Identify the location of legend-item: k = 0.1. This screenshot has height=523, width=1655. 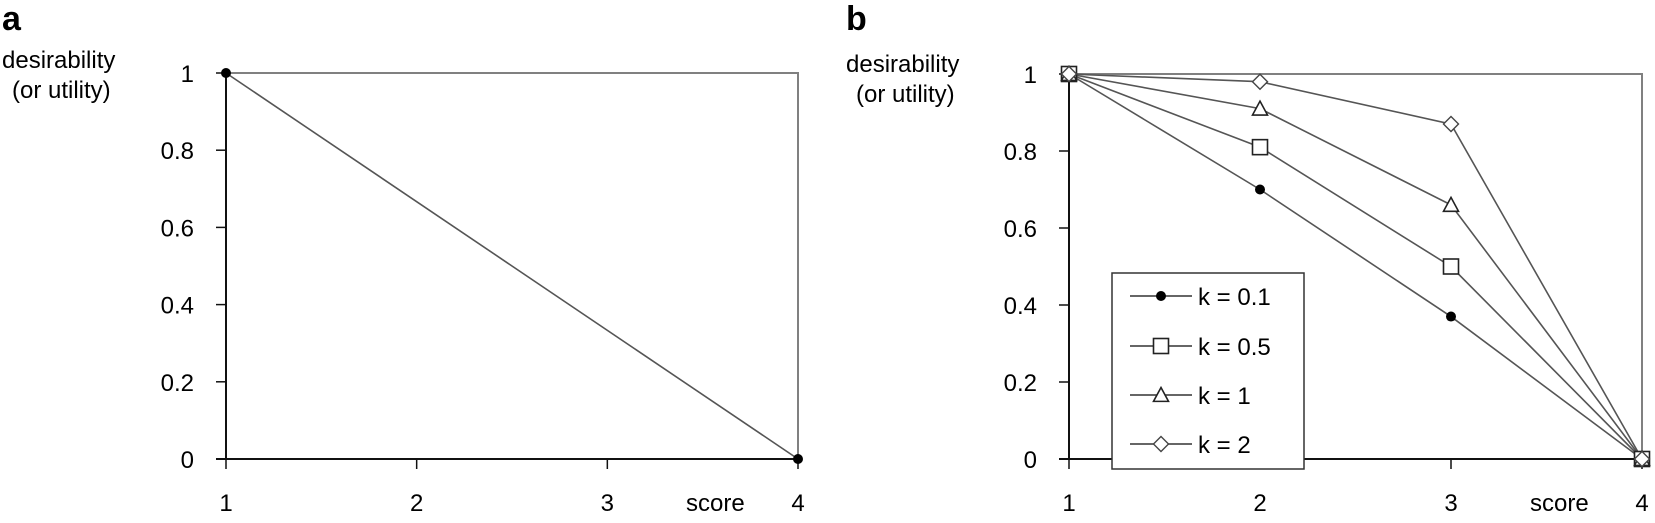
(1200, 297).